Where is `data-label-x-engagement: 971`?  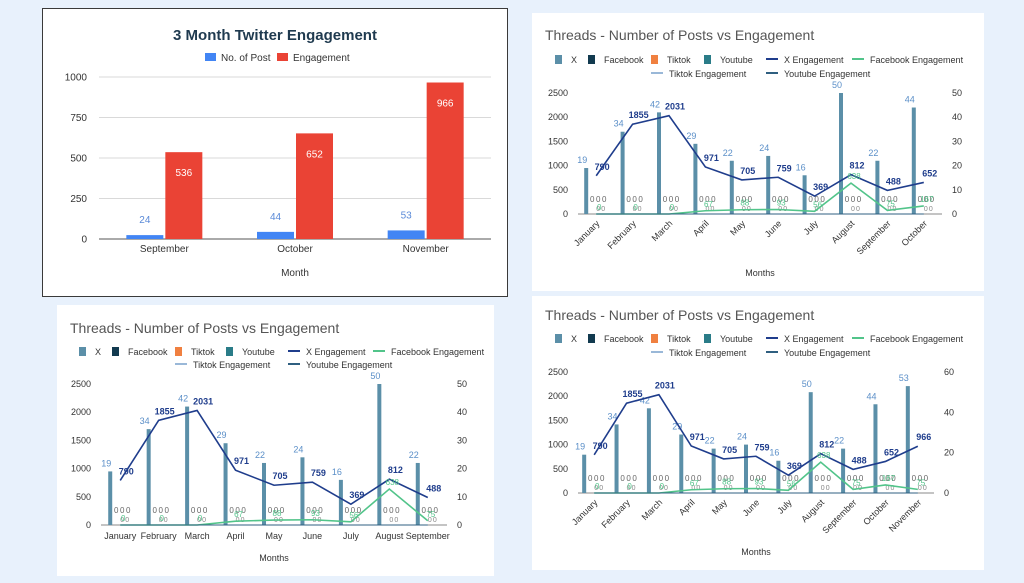
data-label-x-engagement: 971 is located at coordinates (711, 158).